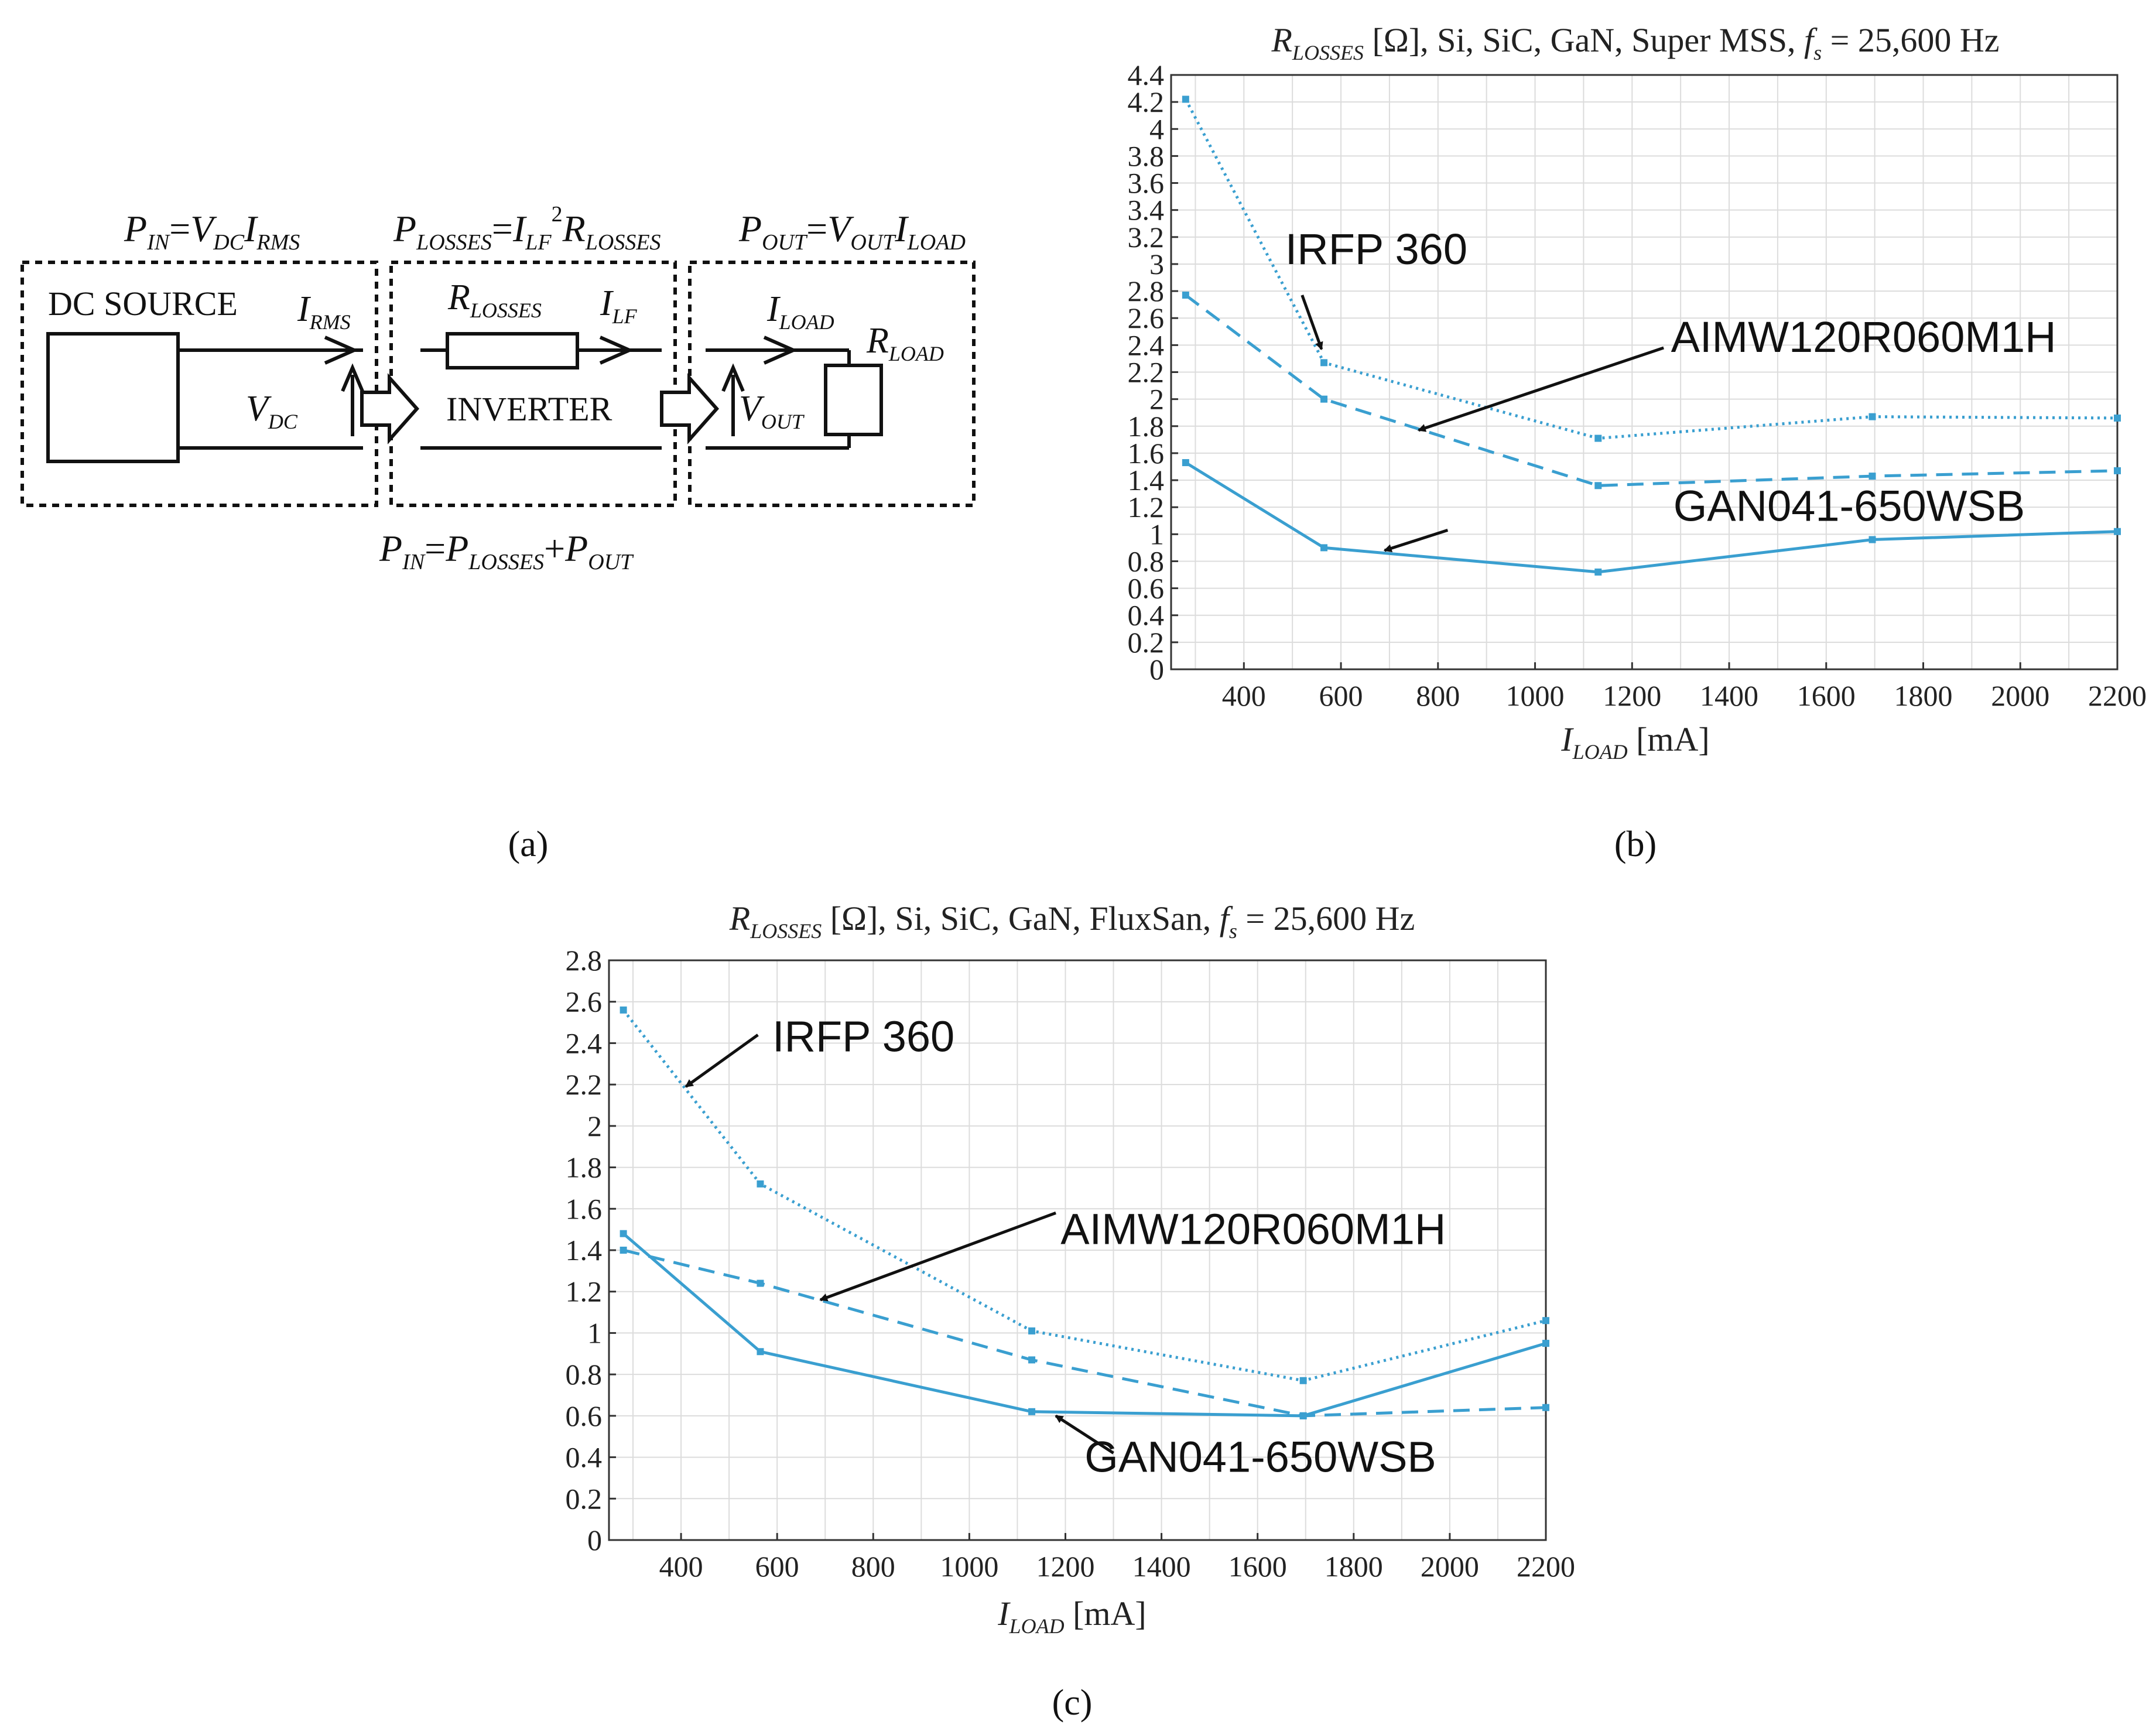 Image resolution: width=2156 pixels, height=1728 pixels. What do you see at coordinates (733, 377) in the screenshot?
I see `vout-arrow-icon` at bounding box center [733, 377].